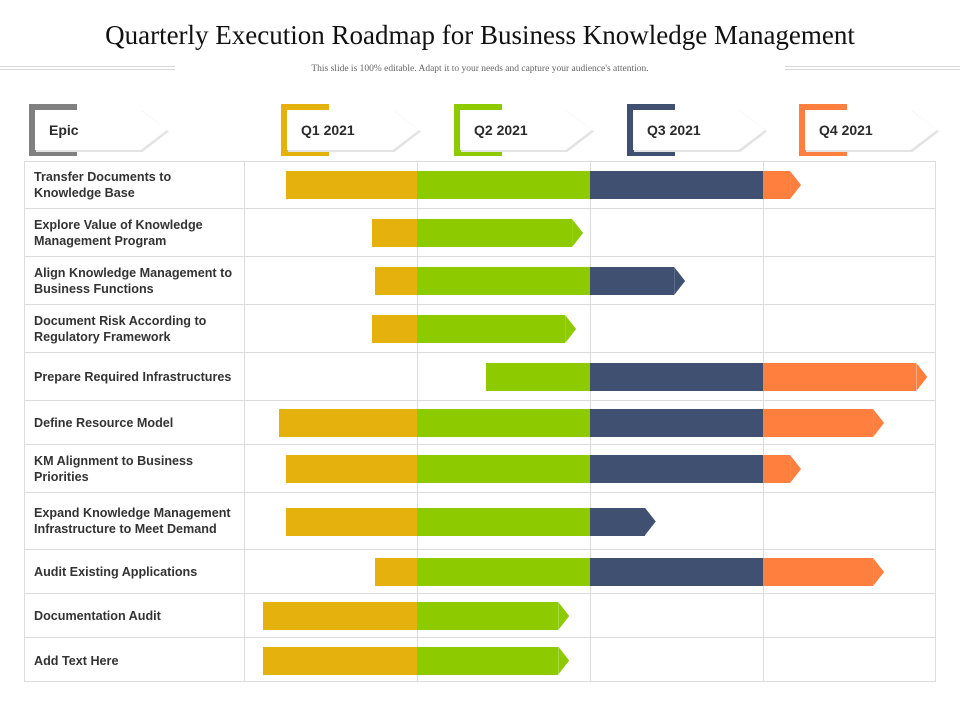 The height and width of the screenshot is (720, 960). I want to click on q1-header-card, so click(353, 130).